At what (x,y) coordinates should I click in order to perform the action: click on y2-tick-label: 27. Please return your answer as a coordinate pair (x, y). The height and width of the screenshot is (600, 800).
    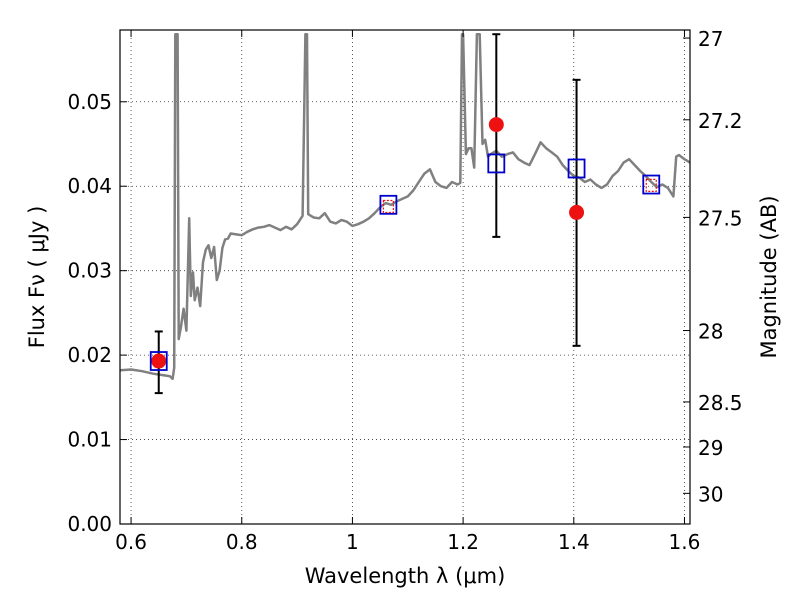
    Looking at the image, I should click on (710, 39).